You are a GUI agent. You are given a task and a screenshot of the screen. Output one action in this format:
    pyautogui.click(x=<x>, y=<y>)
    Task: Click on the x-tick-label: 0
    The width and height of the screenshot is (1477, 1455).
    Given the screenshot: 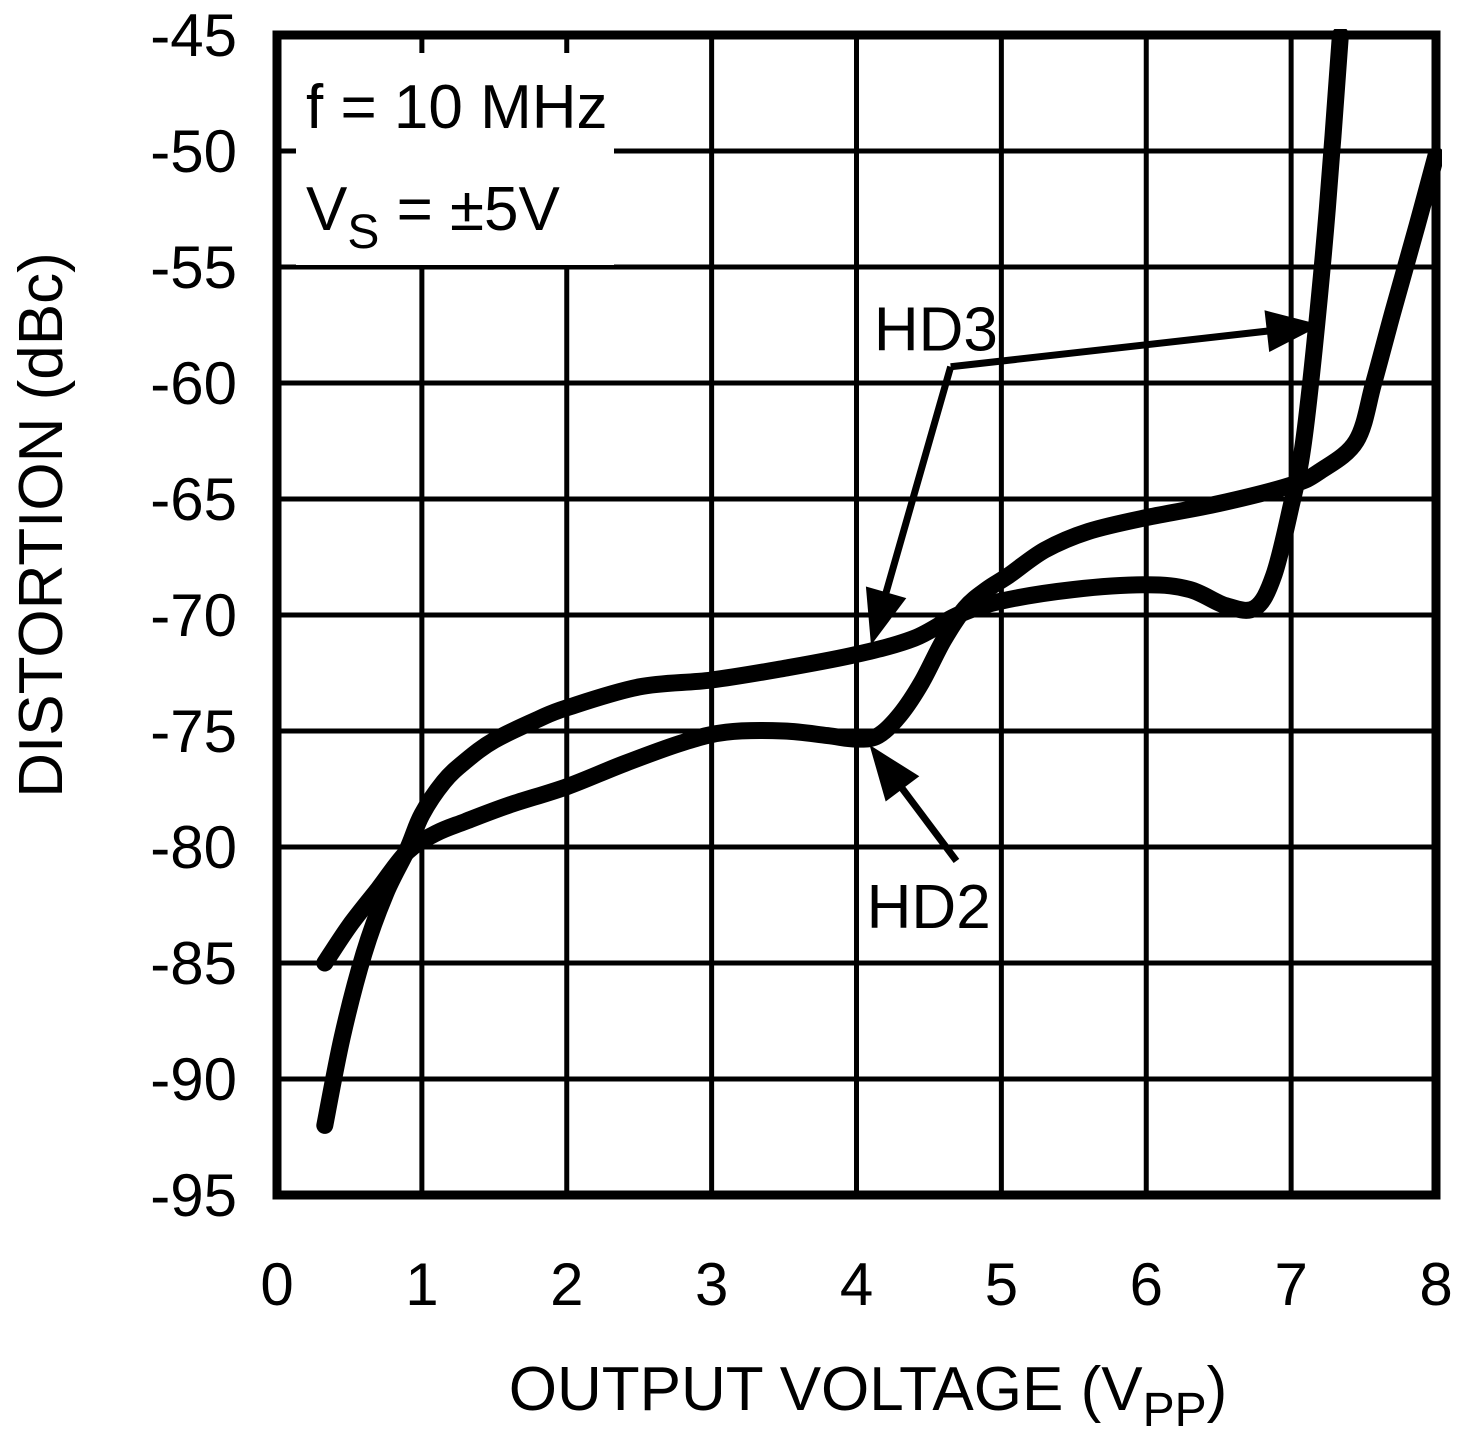 What is the action you would take?
    pyautogui.click(x=276, y=1284)
    